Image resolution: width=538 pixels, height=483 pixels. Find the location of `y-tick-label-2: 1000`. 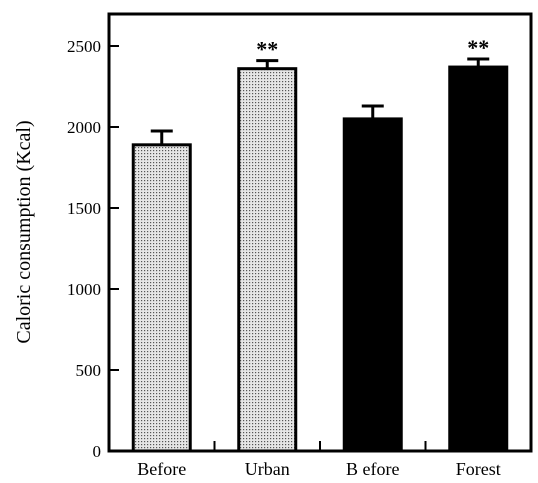

y-tick-label-2: 1000 is located at coordinates (84, 289).